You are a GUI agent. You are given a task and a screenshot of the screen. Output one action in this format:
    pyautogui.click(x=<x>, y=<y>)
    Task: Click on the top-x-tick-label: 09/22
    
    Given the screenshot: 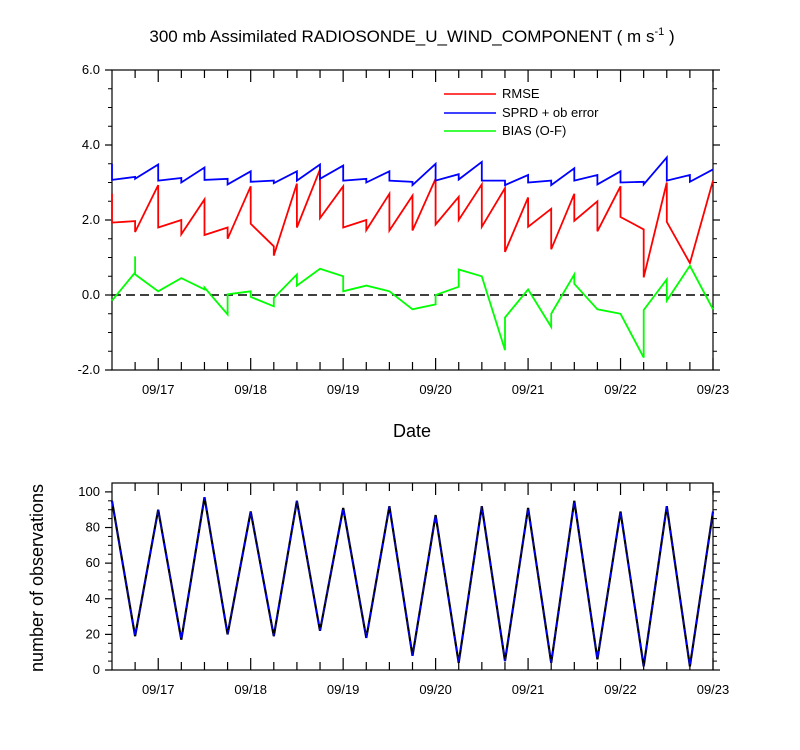 What is the action you would take?
    pyautogui.click(x=620, y=389)
    